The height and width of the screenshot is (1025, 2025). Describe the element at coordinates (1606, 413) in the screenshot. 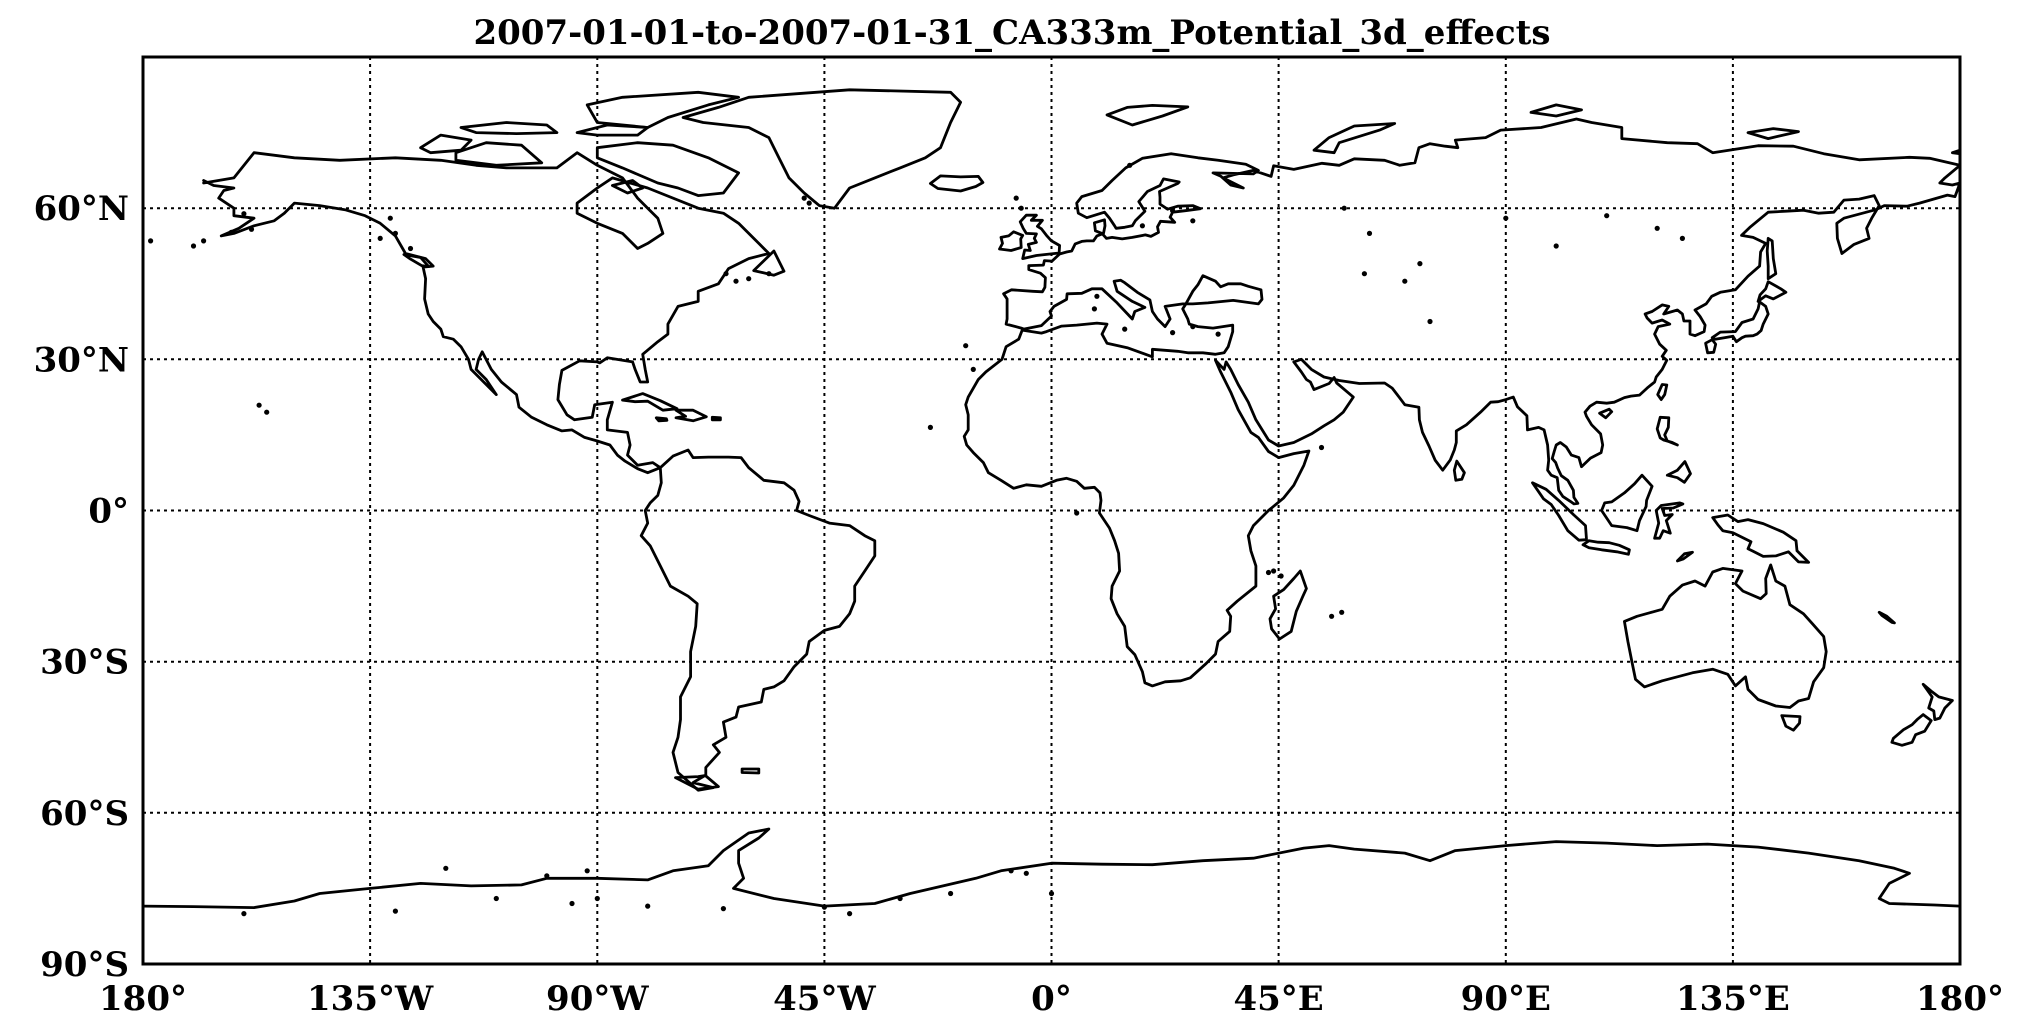

I see `hainan-coast` at that location.